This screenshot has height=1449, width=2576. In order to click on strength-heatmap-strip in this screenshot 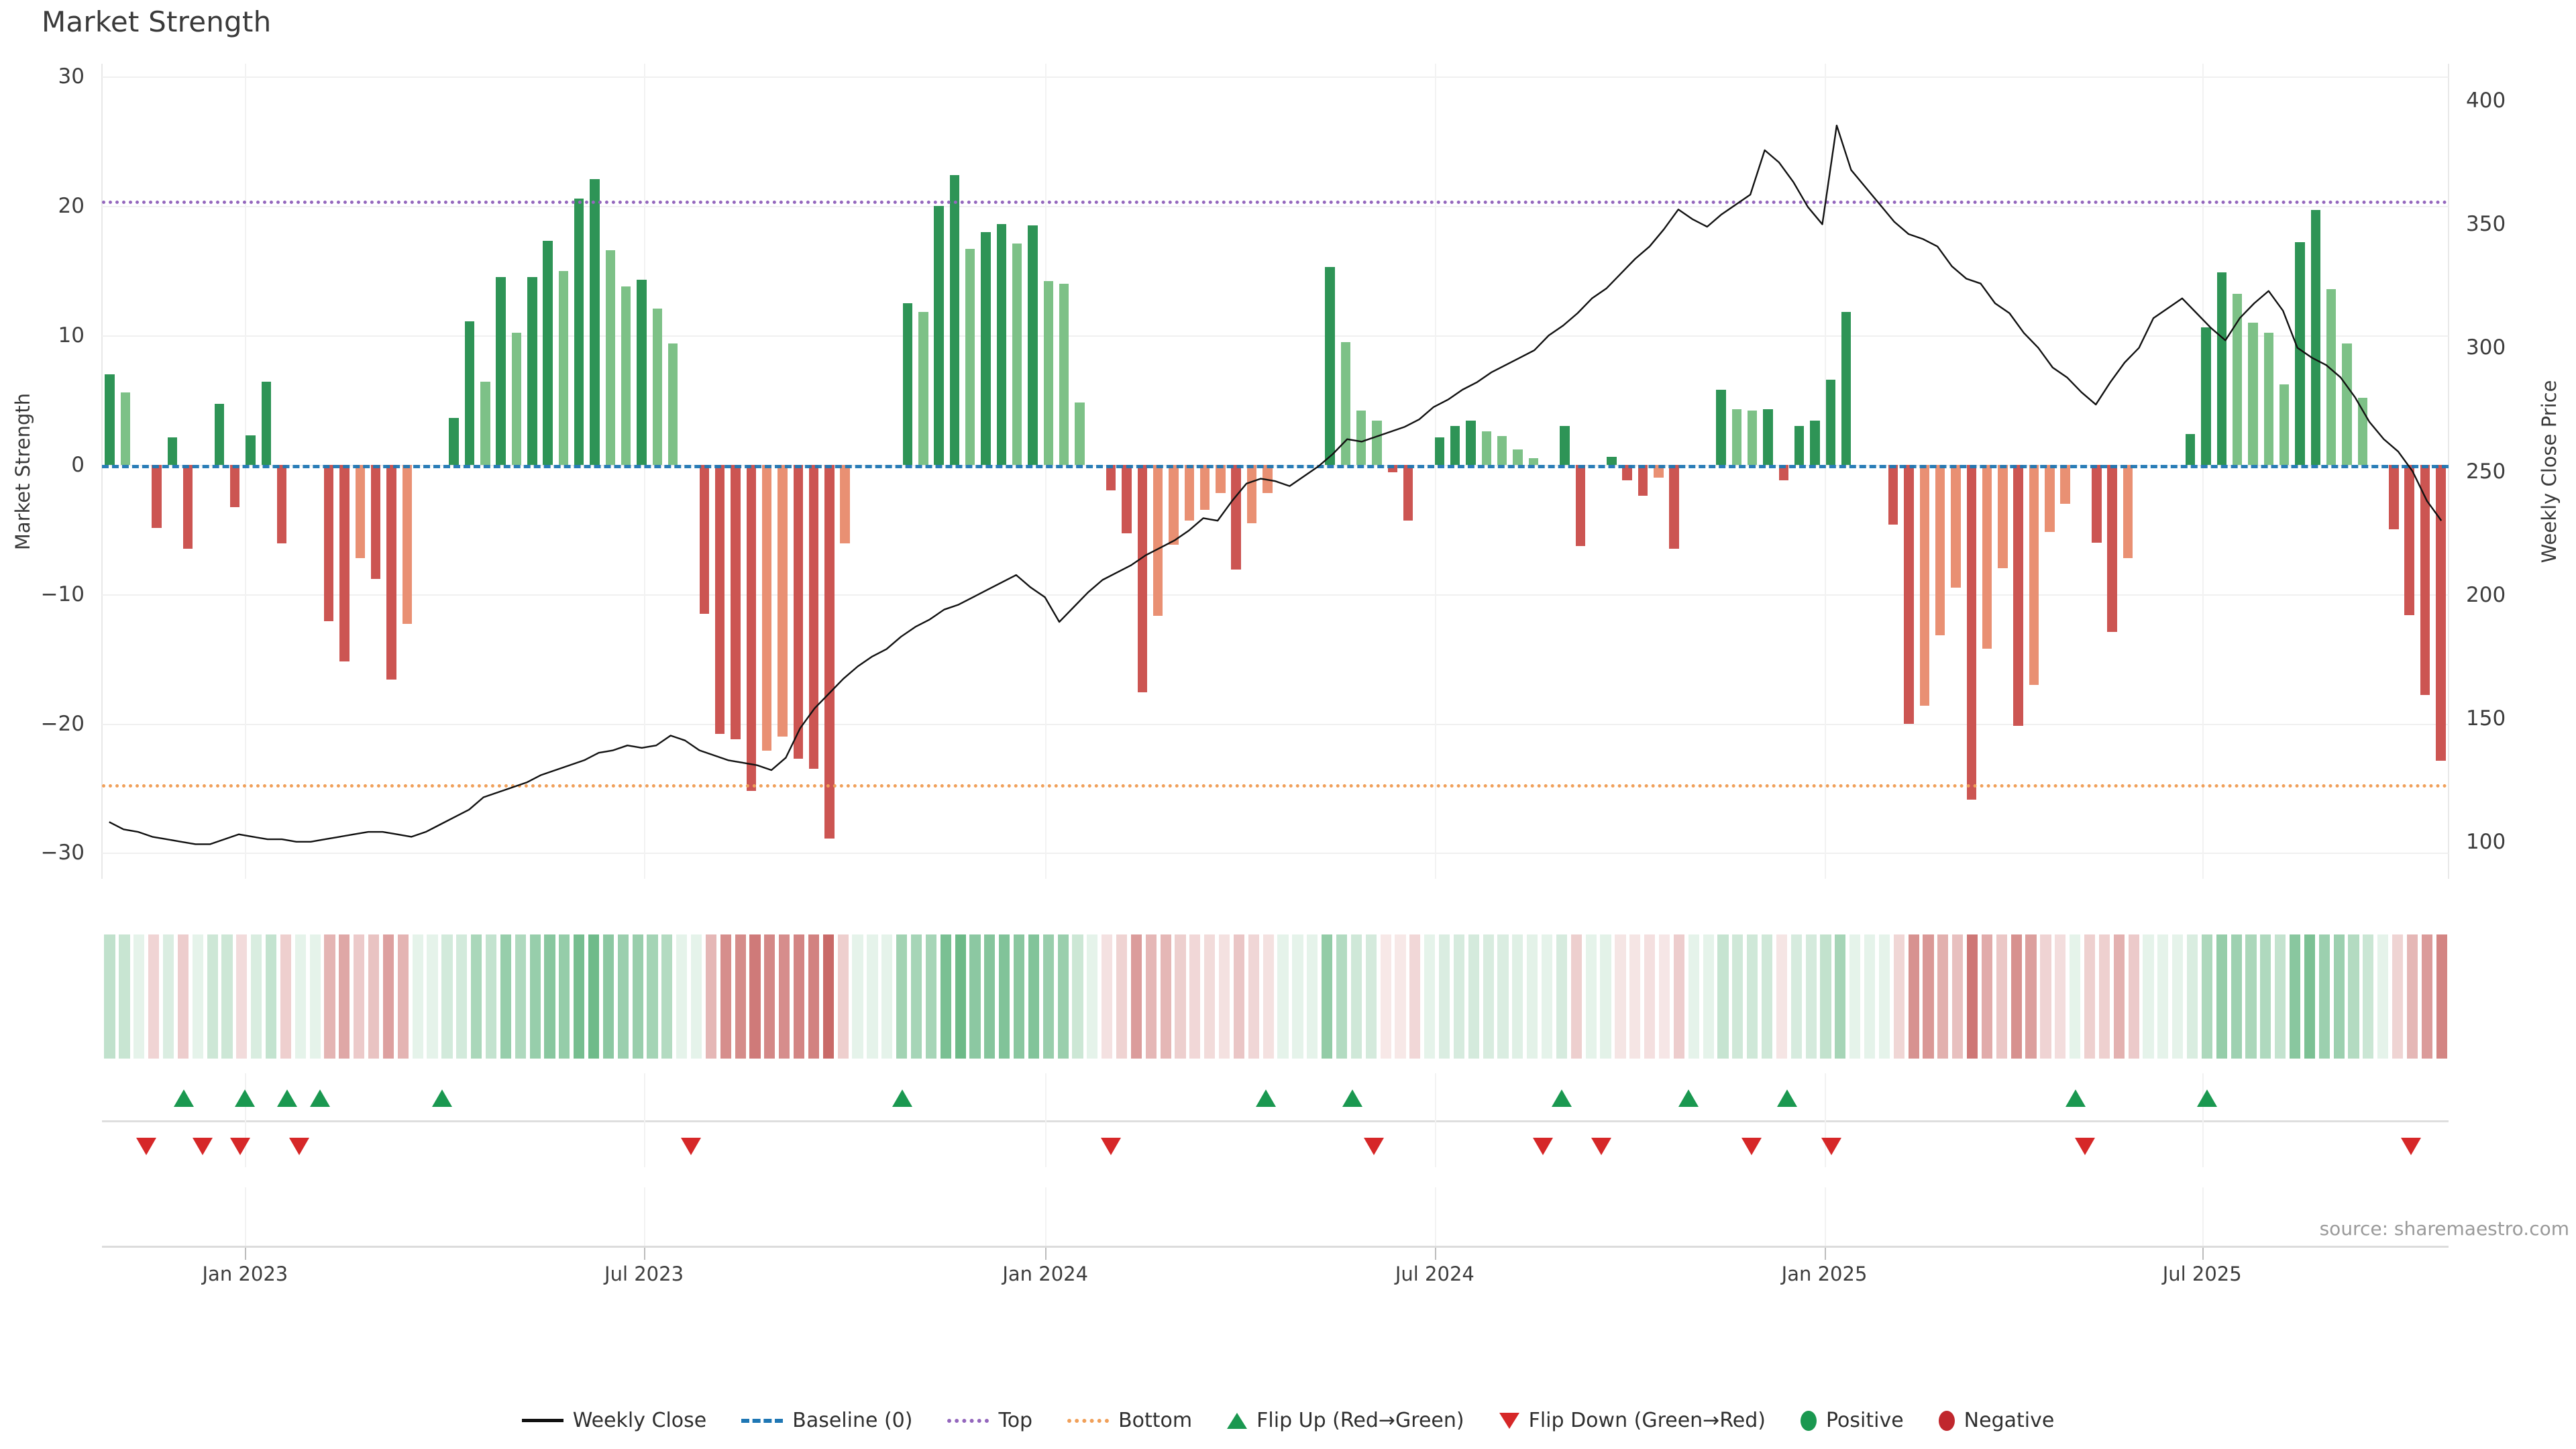, I will do `click(1275, 996)`.